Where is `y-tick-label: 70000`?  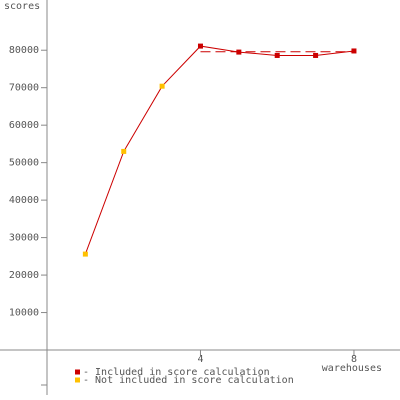 y-tick-label: 70000 is located at coordinates (24, 88).